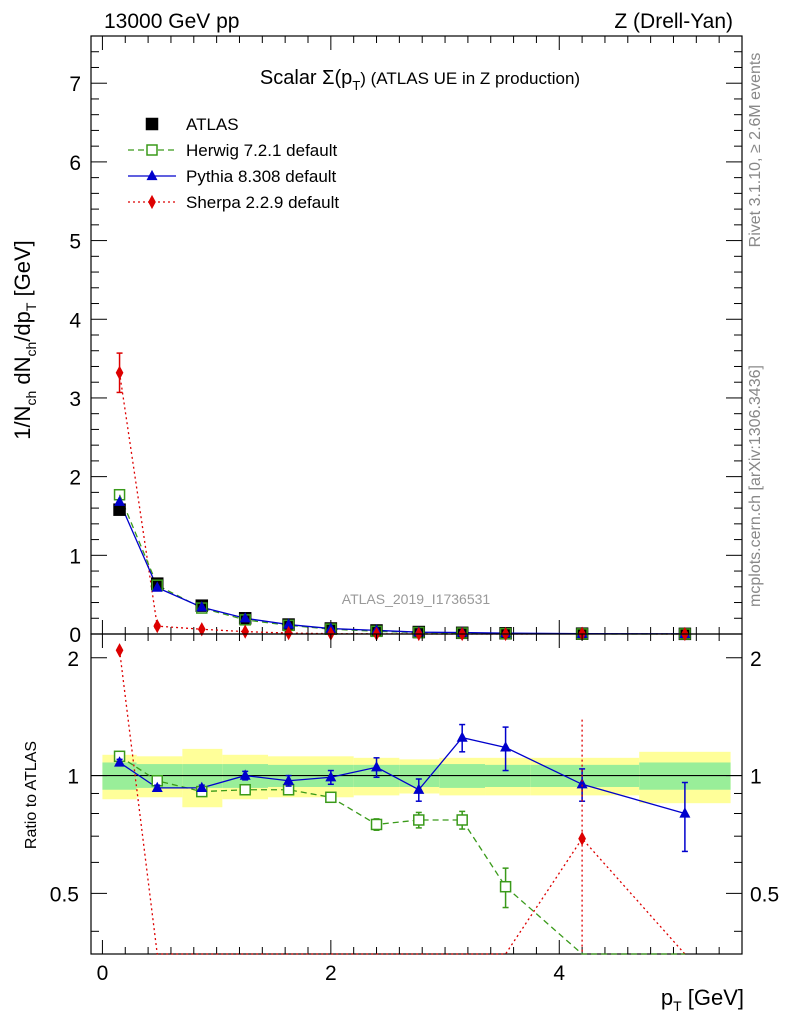  I want to click on legend-marker-herwig, so click(152, 150).